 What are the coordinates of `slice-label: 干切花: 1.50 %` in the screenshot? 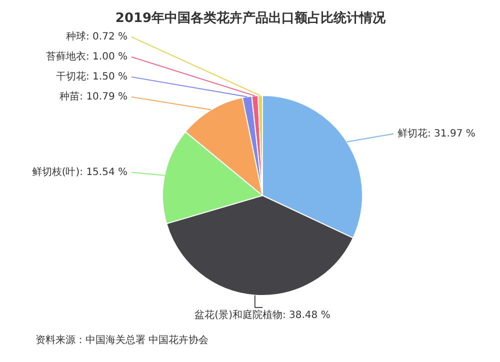 It's located at (92, 76).